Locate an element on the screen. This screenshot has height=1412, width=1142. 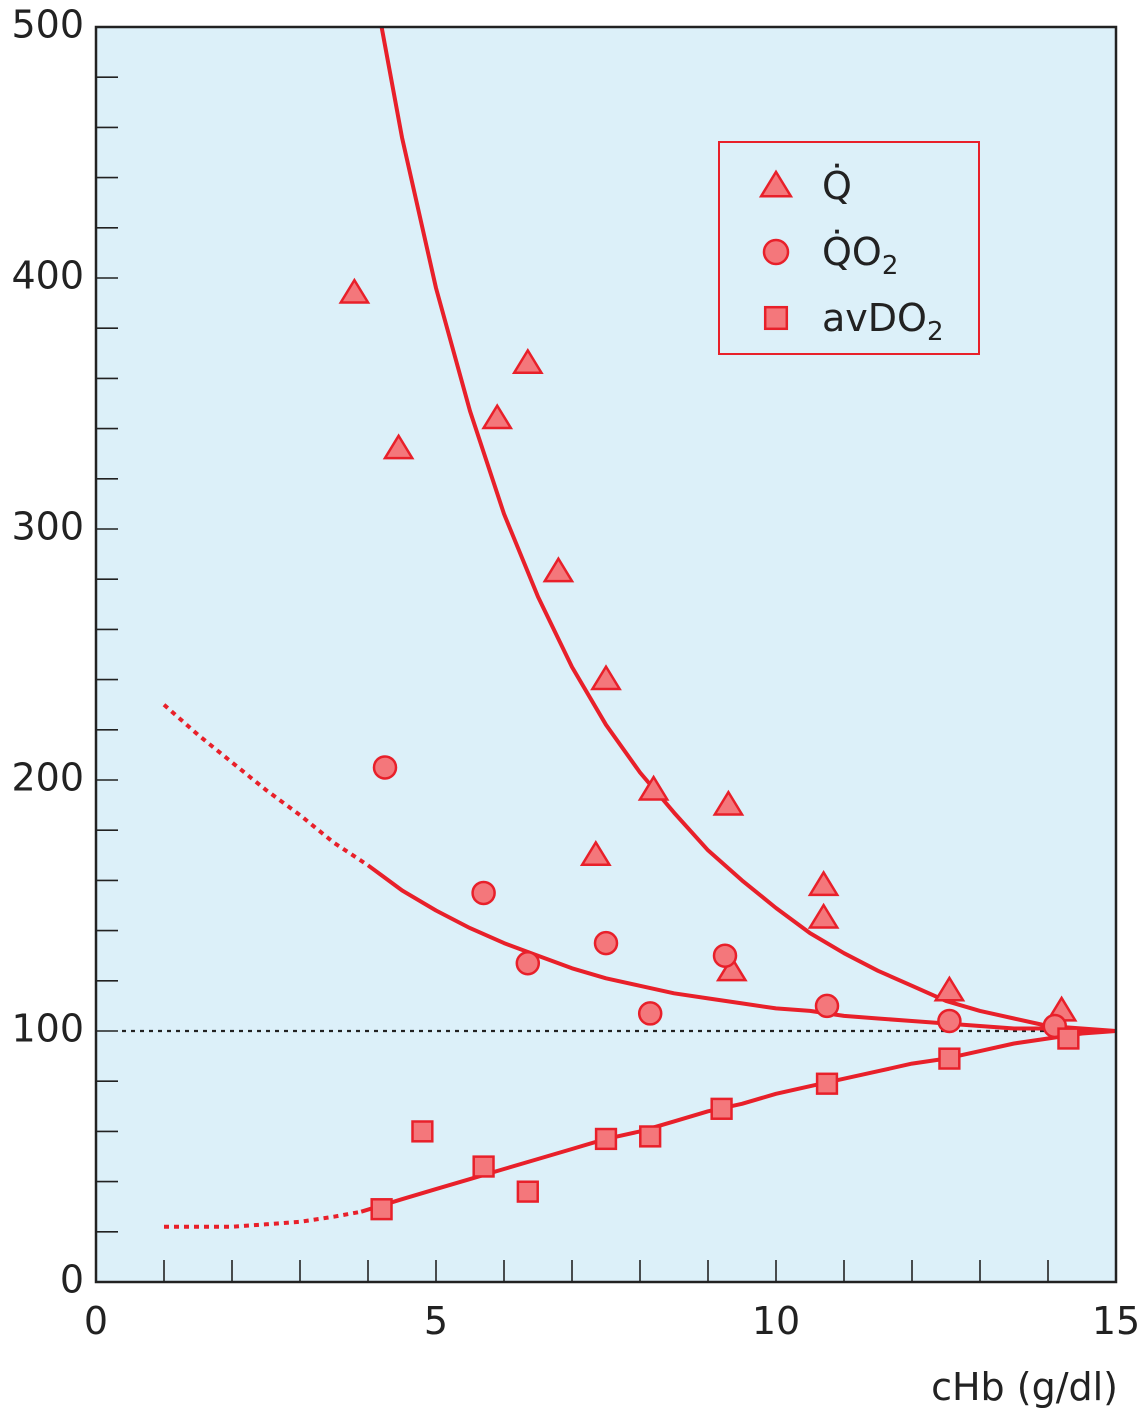
y-tick-label: 0 is located at coordinates (72, 1280).